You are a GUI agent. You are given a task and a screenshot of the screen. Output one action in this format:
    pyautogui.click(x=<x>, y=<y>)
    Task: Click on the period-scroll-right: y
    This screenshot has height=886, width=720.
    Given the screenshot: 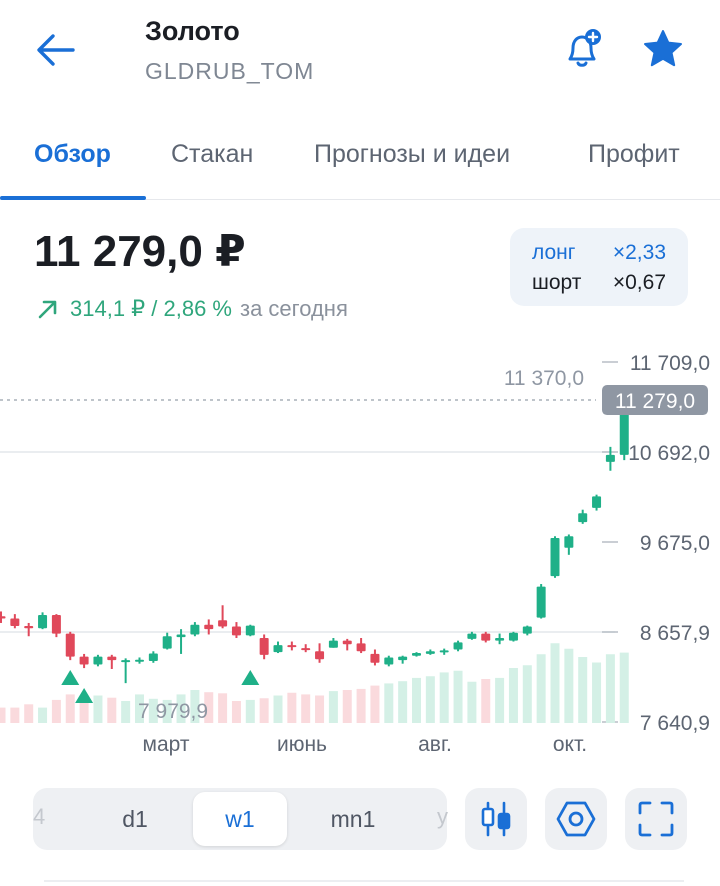 What is the action you would take?
    pyautogui.click(x=442, y=816)
    